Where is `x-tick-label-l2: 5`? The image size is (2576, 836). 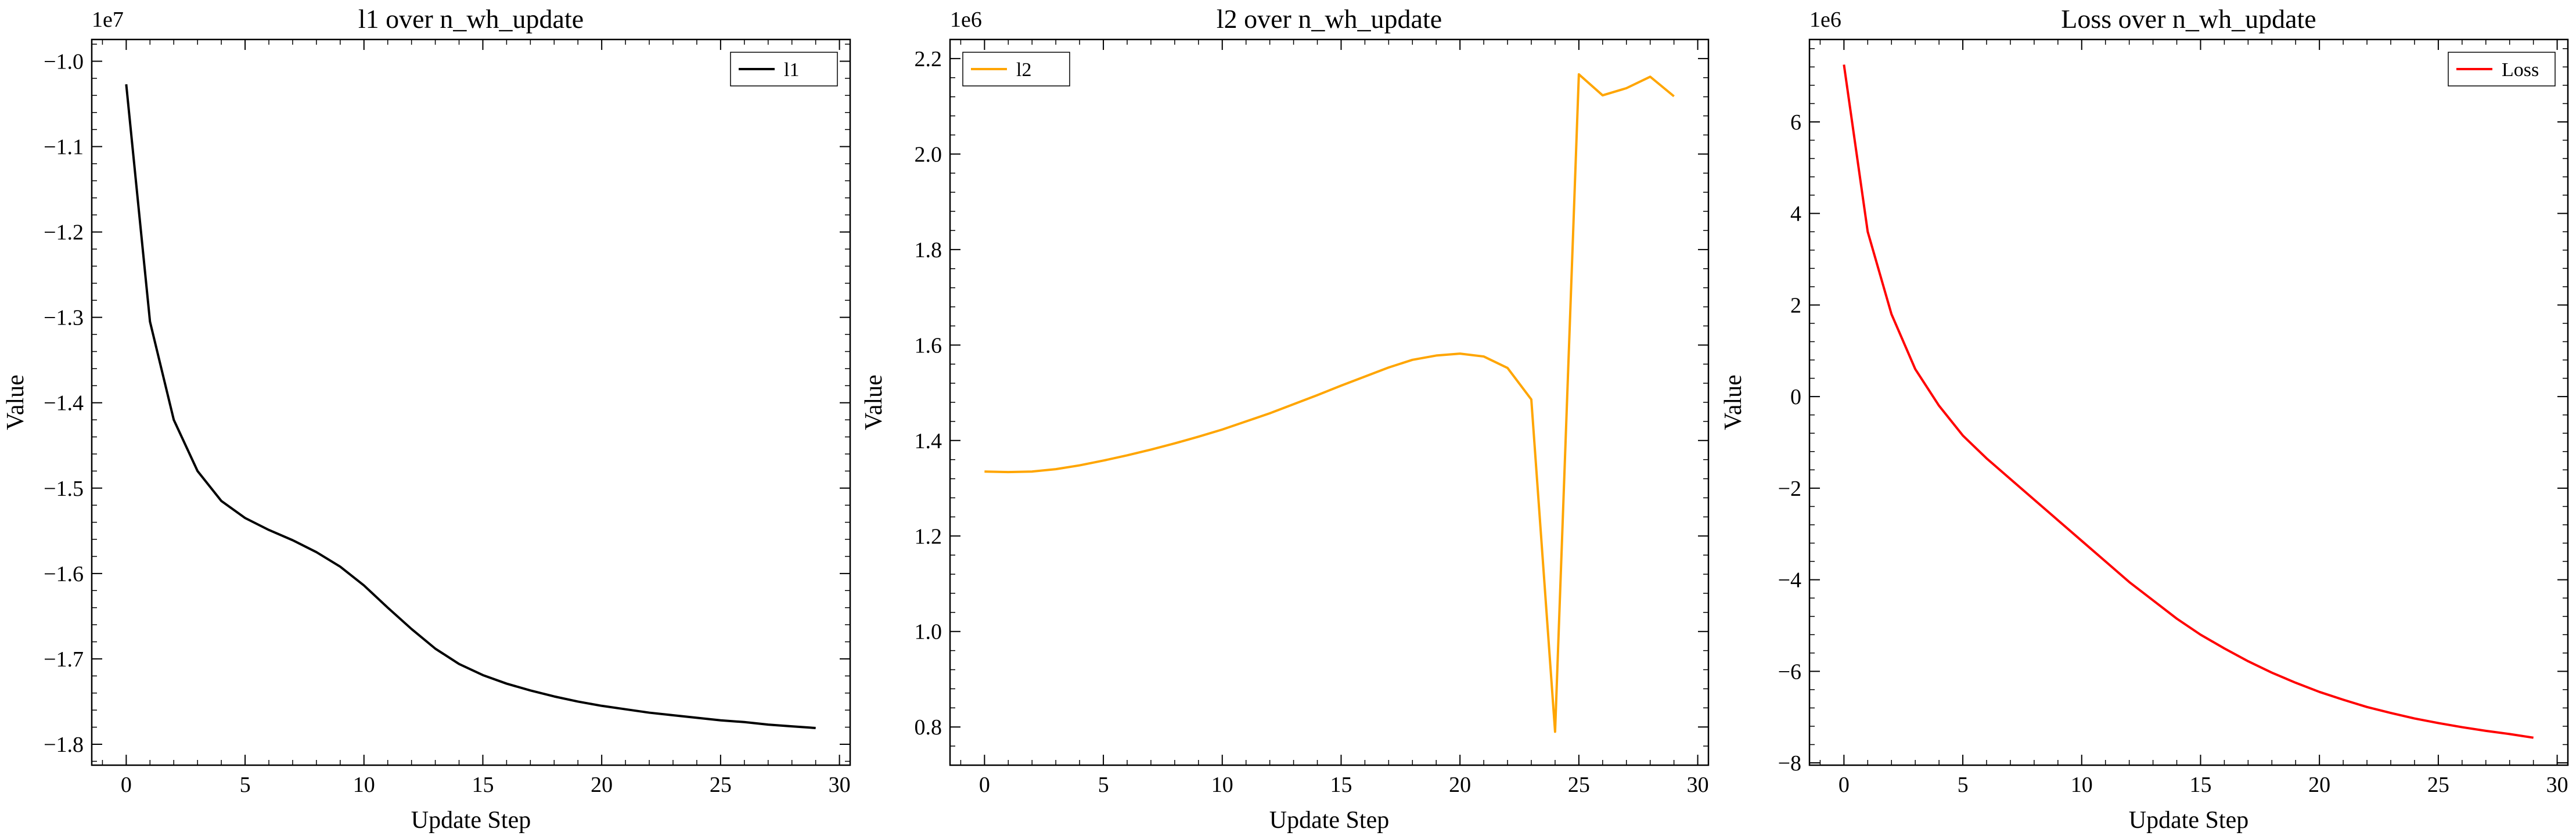 x-tick-label-l2: 5 is located at coordinates (1103, 785).